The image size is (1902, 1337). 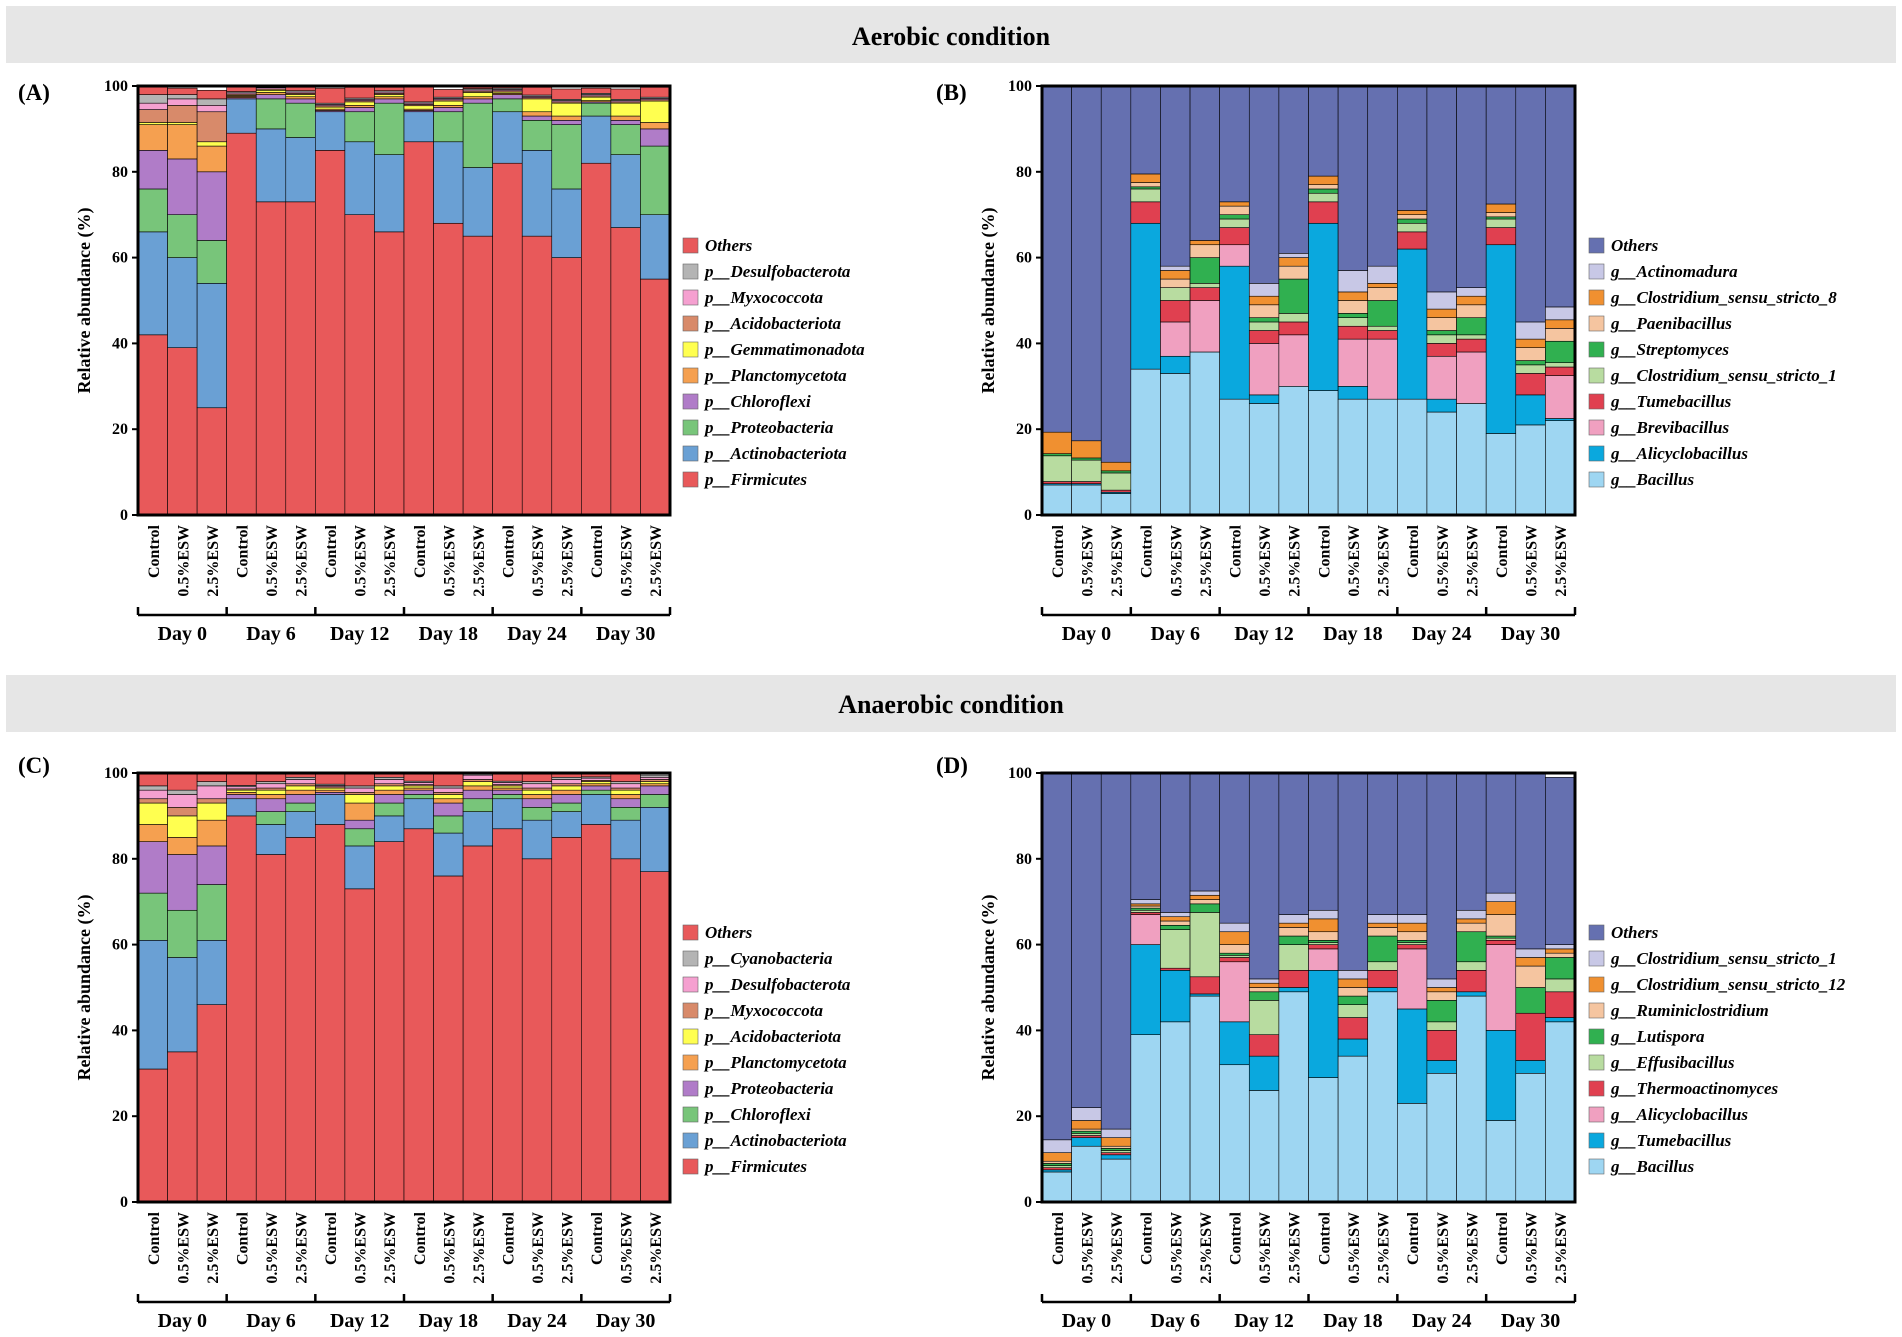 What do you see at coordinates (448, 1039) in the screenshot?
I see `bar-11-p-firmicutes` at bounding box center [448, 1039].